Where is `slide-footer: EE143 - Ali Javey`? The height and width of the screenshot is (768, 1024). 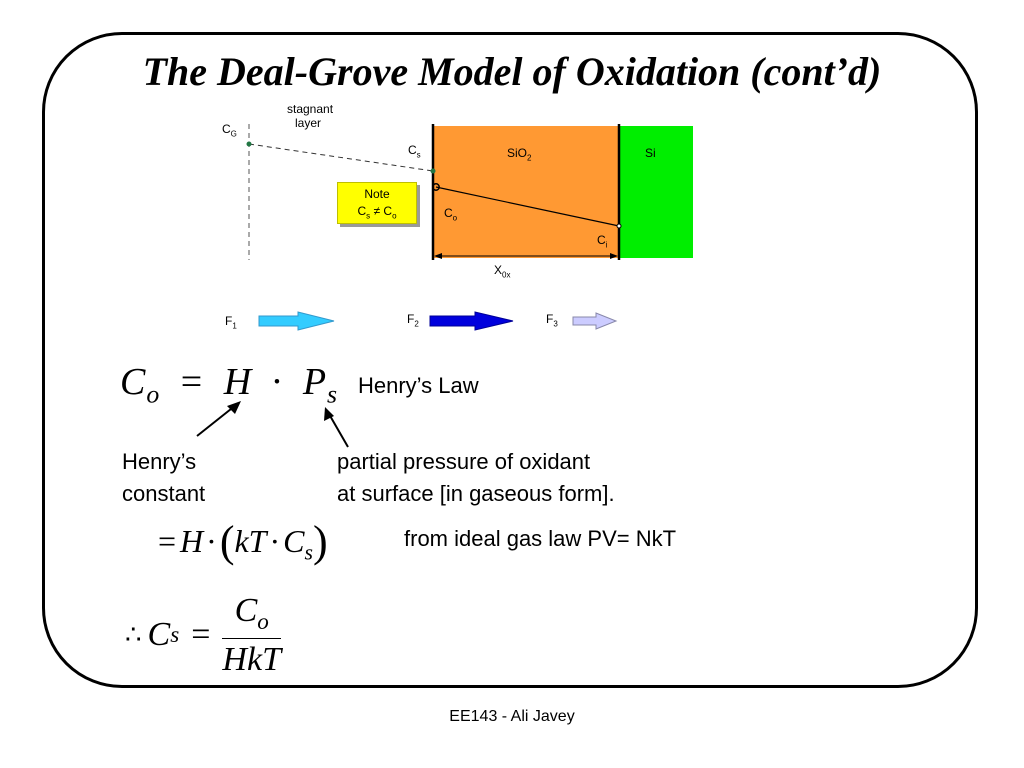 slide-footer: EE143 - Ali Javey is located at coordinates (512, 716).